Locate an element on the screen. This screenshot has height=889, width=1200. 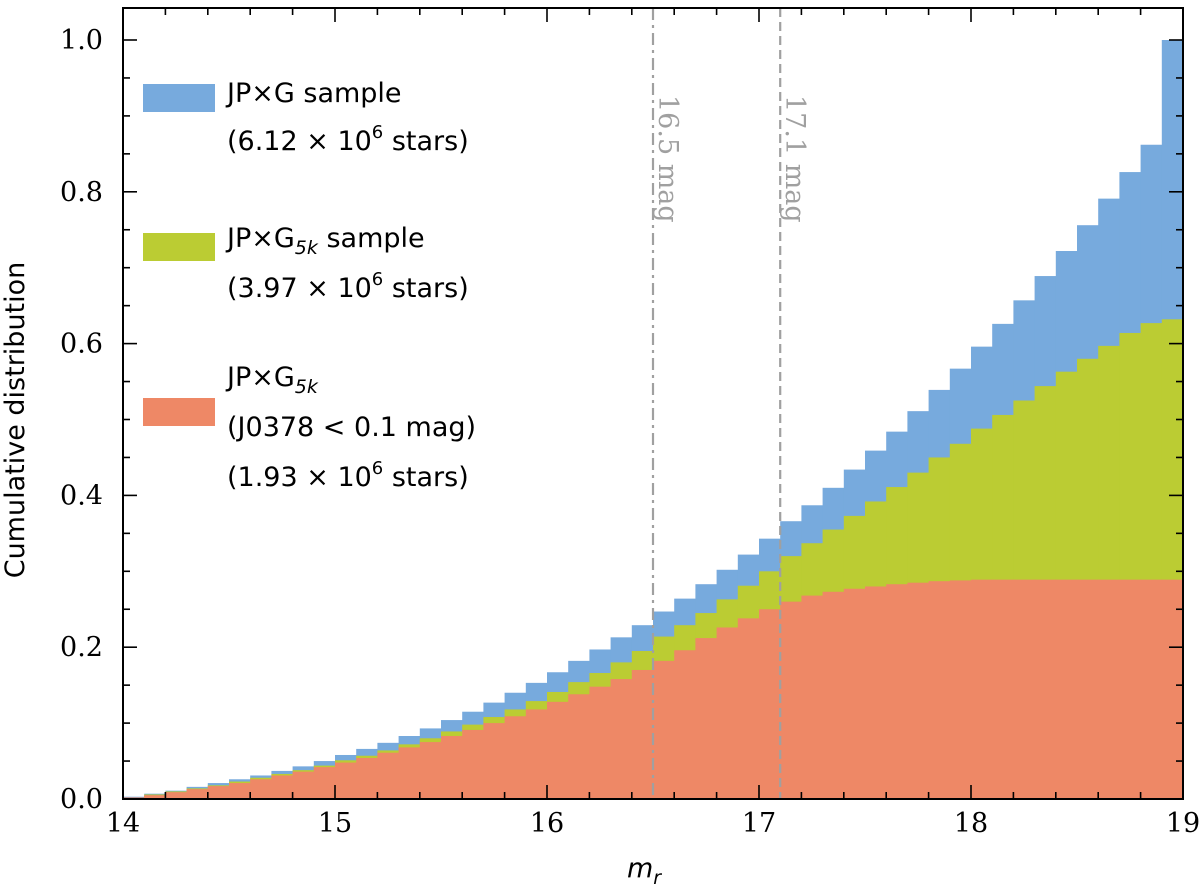
vline-label-2: 17.1 mag is located at coordinates (794, 159).